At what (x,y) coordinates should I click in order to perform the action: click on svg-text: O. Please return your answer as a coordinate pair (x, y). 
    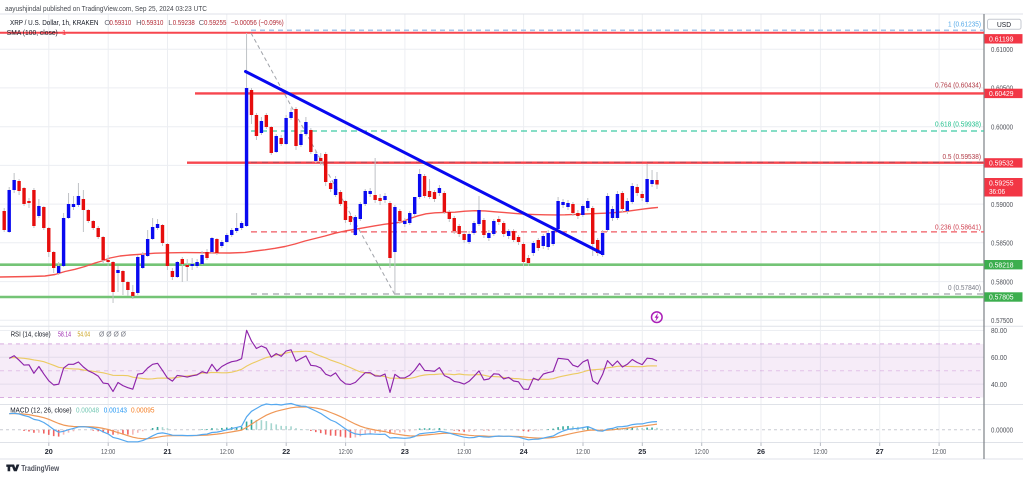
    Looking at the image, I should click on (107, 22).